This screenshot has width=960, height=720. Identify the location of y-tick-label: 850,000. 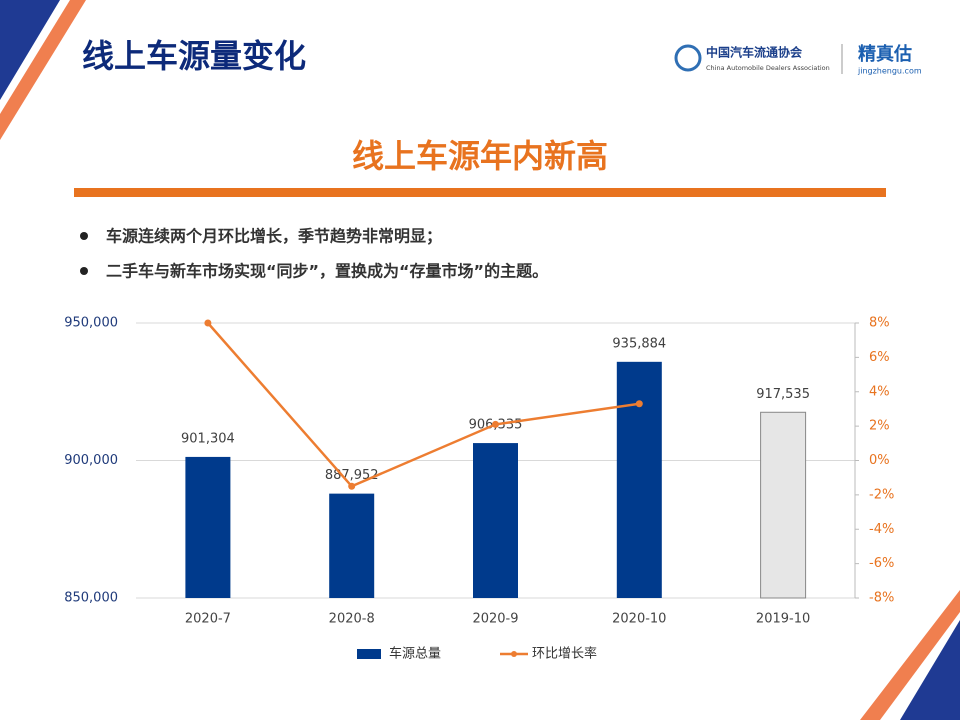
(91, 598).